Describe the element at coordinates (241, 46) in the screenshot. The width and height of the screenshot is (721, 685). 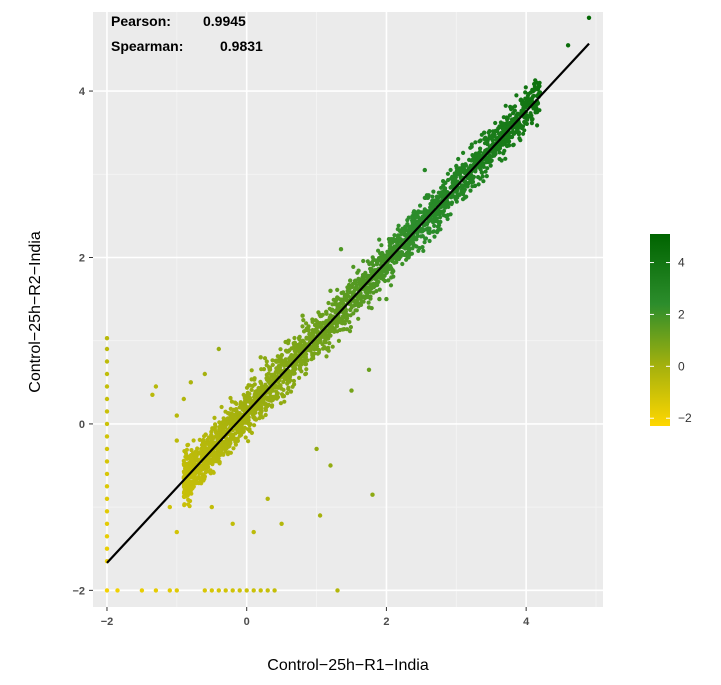
I see `spearman-value: 0.9831` at that location.